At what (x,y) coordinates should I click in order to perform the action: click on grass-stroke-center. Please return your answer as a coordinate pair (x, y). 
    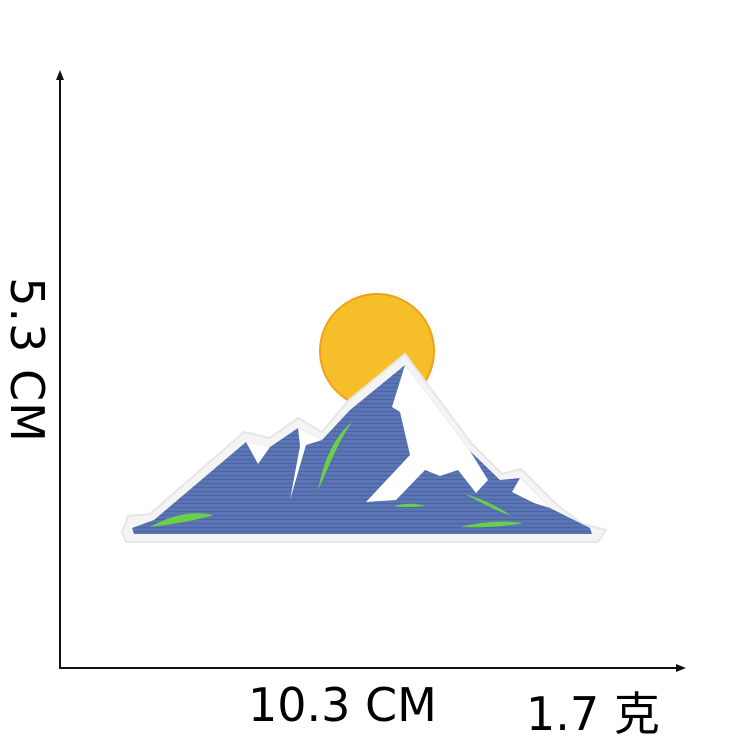
    Looking at the image, I should click on (410, 505).